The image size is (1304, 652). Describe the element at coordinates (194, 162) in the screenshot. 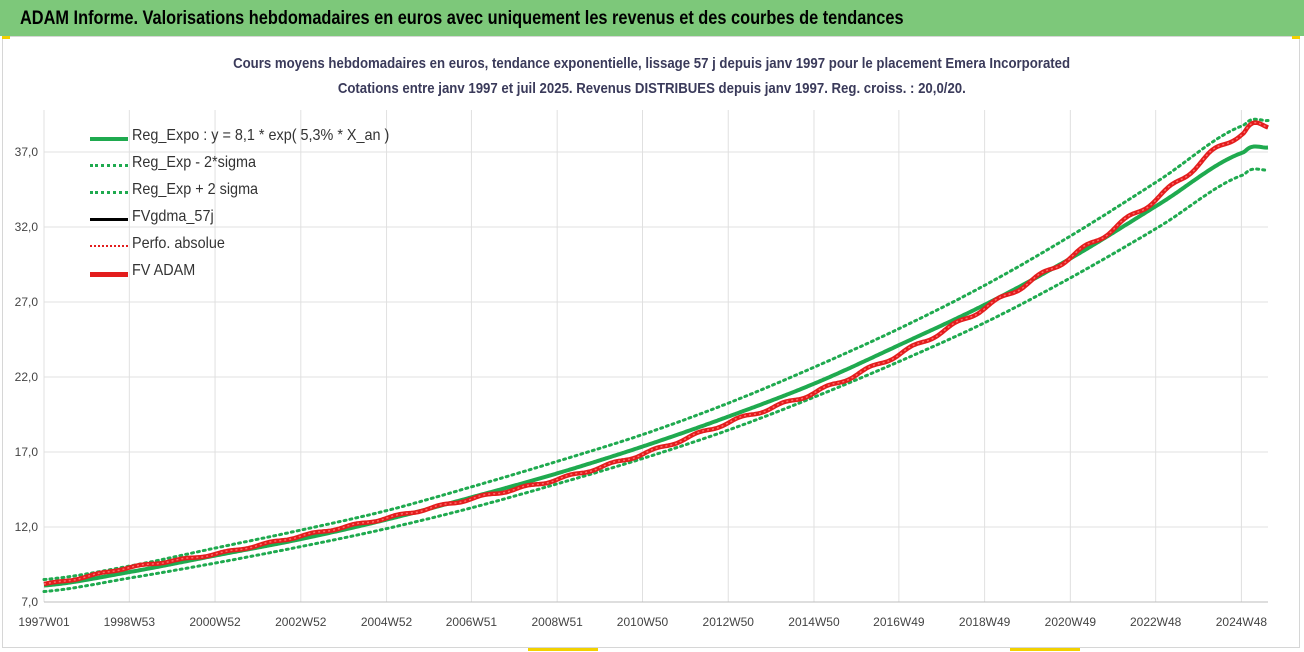

I see `legend-label: Reg_Exp - 2*sigma` at that location.